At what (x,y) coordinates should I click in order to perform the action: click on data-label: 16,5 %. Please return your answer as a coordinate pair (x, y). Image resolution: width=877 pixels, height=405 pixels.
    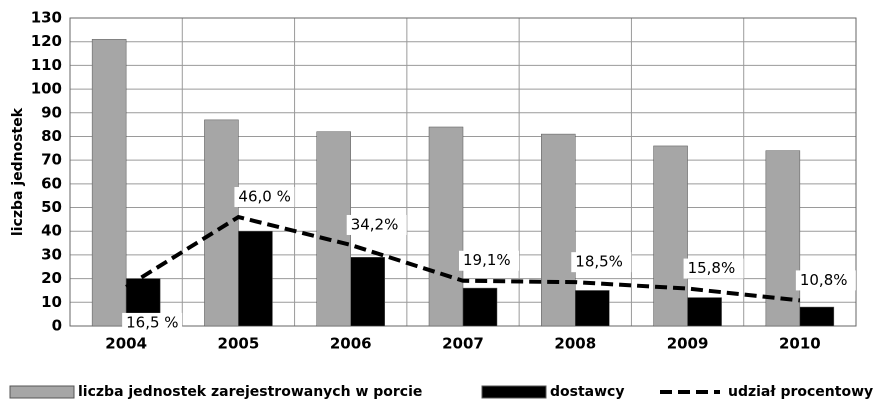
    Looking at the image, I should click on (152, 322).